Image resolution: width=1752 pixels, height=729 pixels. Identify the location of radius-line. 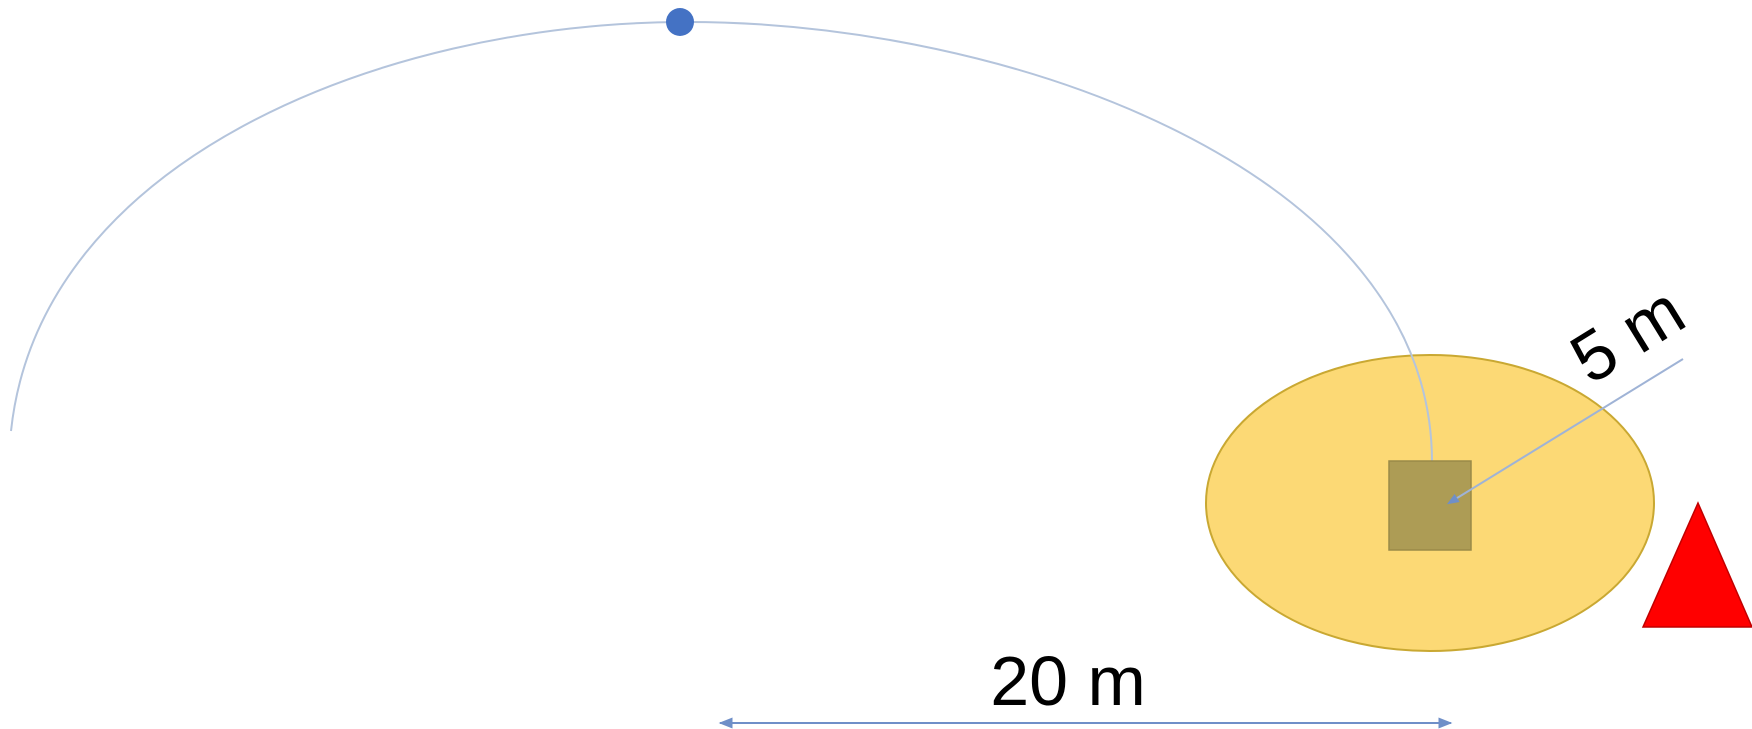
(1565, 431).